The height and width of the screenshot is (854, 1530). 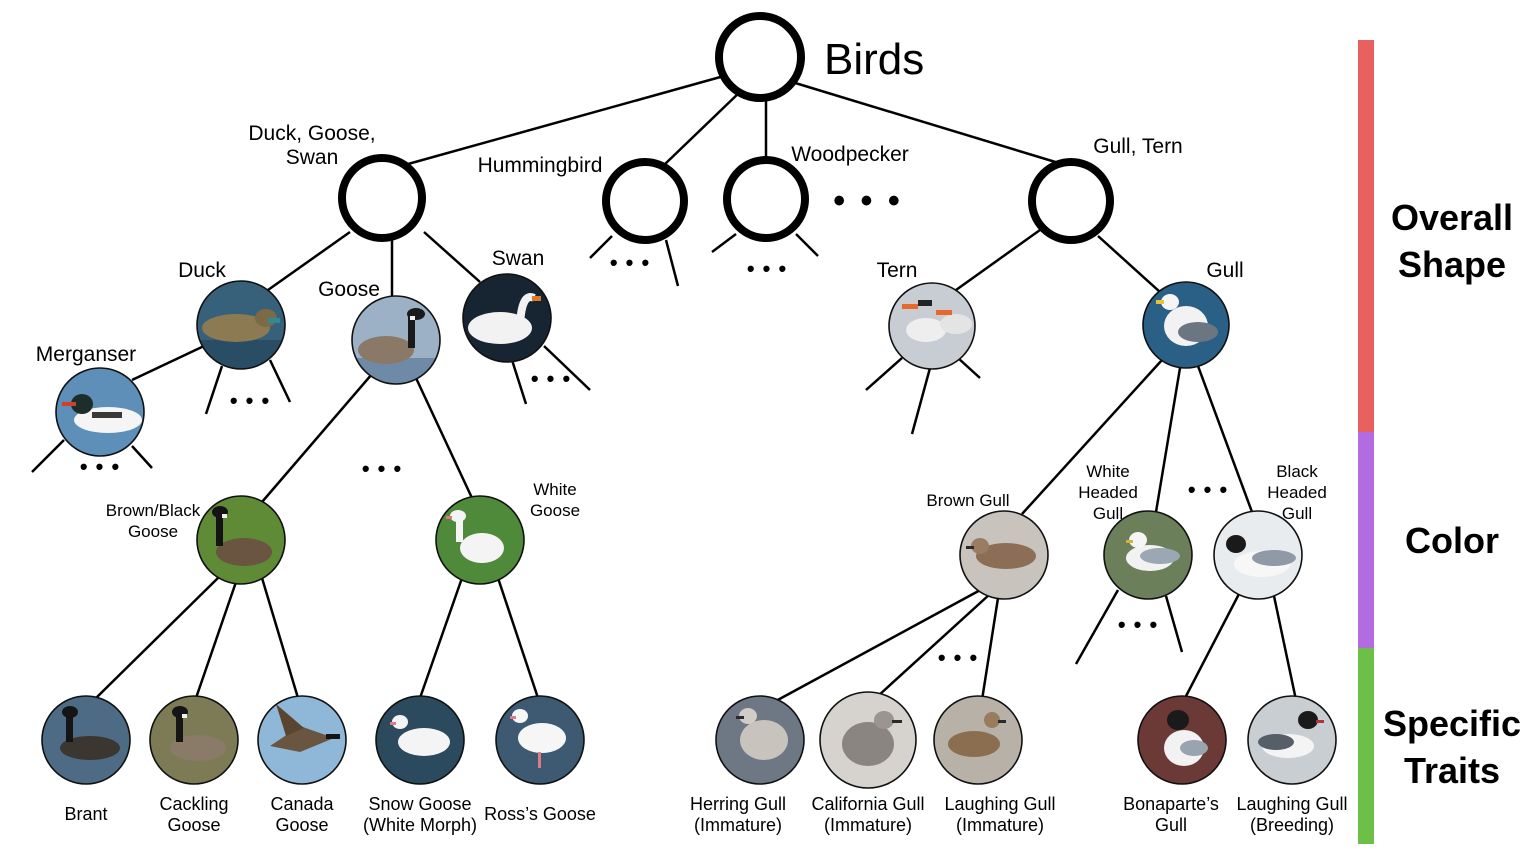 What do you see at coordinates (420, 825) in the screenshot?
I see `snow-goose-label-line2: (White Morph)` at bounding box center [420, 825].